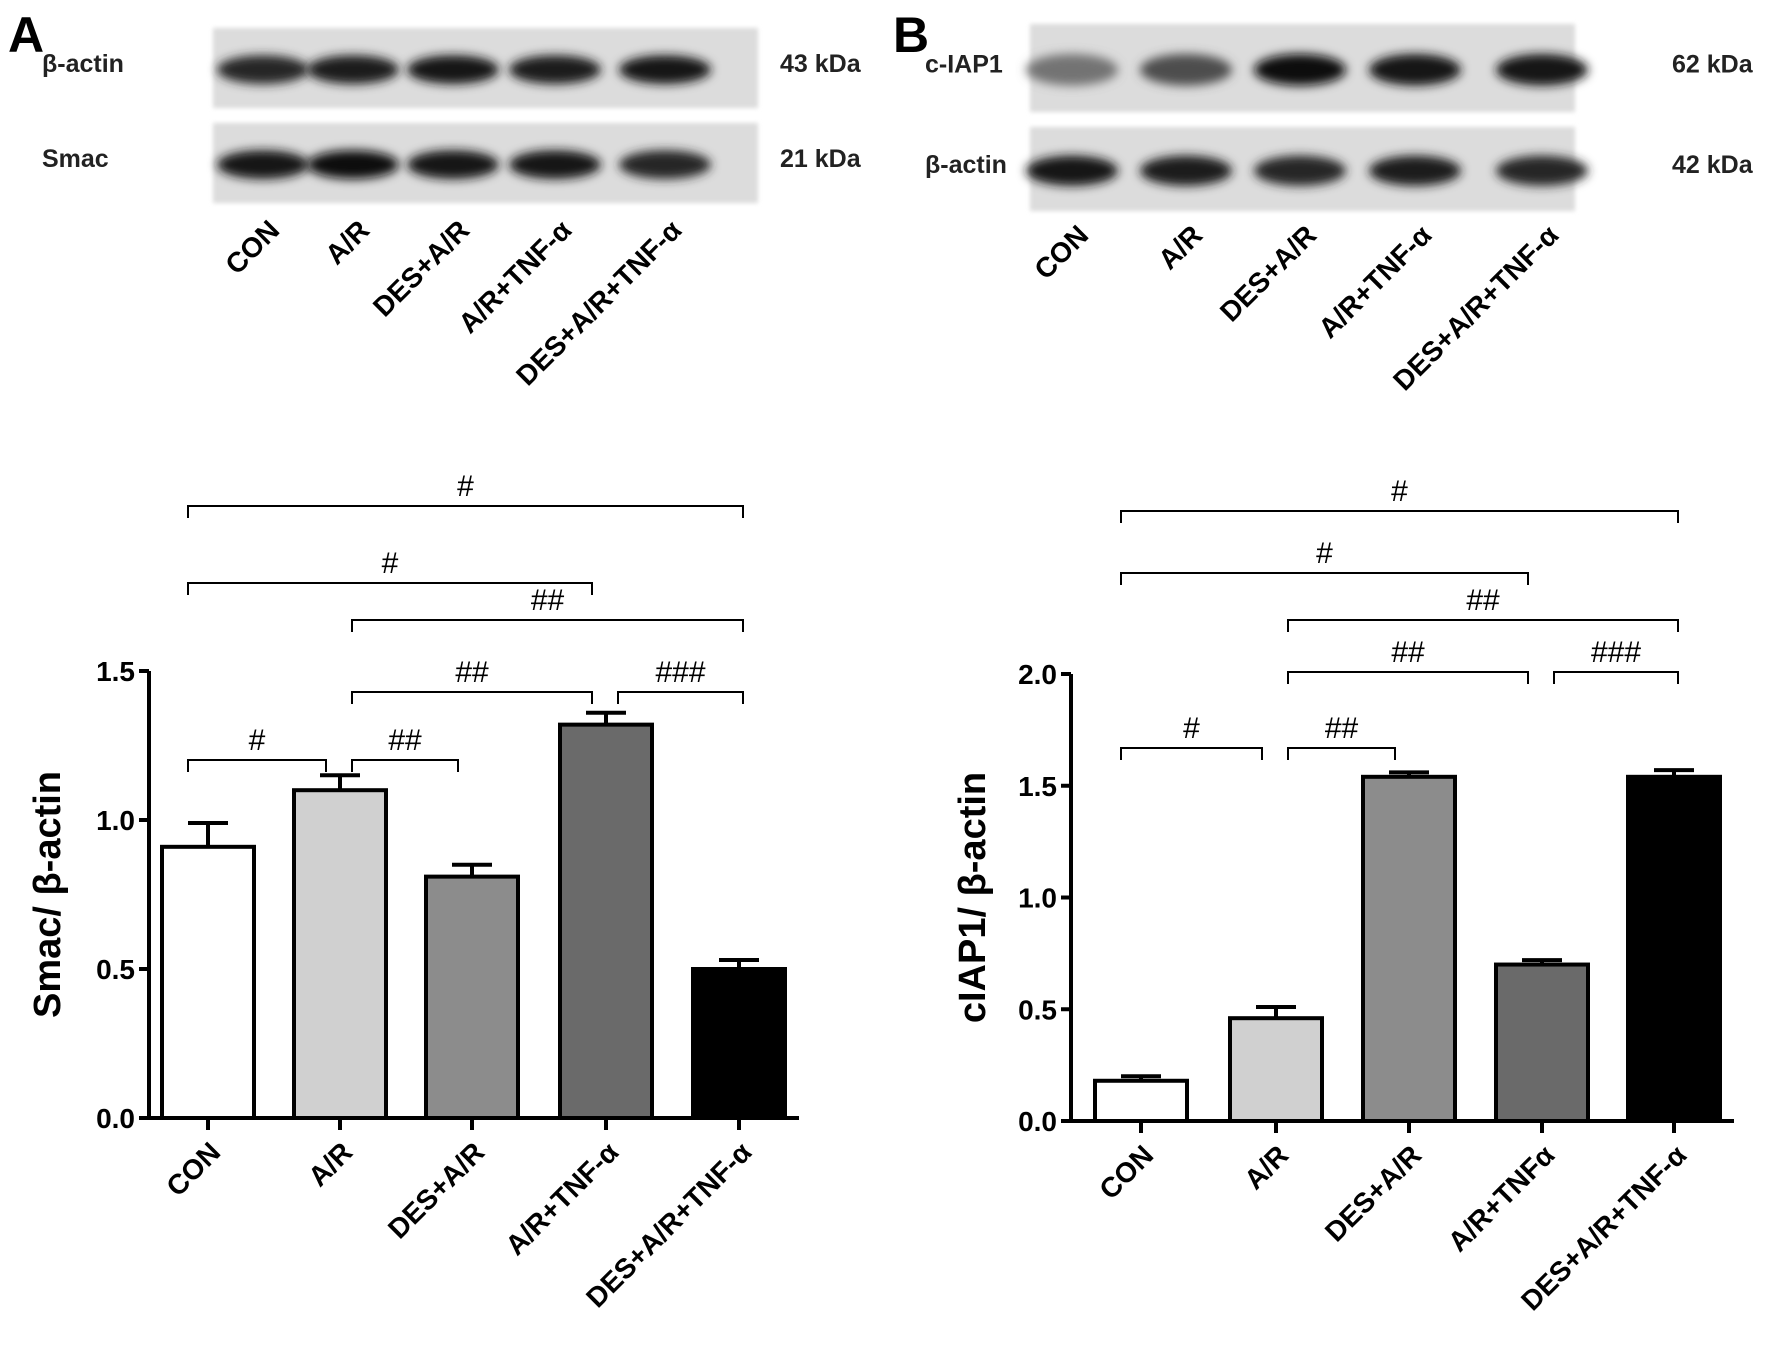 The image size is (1772, 1363). I want to click on y-axis-label: cIAP1/ β-actin, so click(973, 897).